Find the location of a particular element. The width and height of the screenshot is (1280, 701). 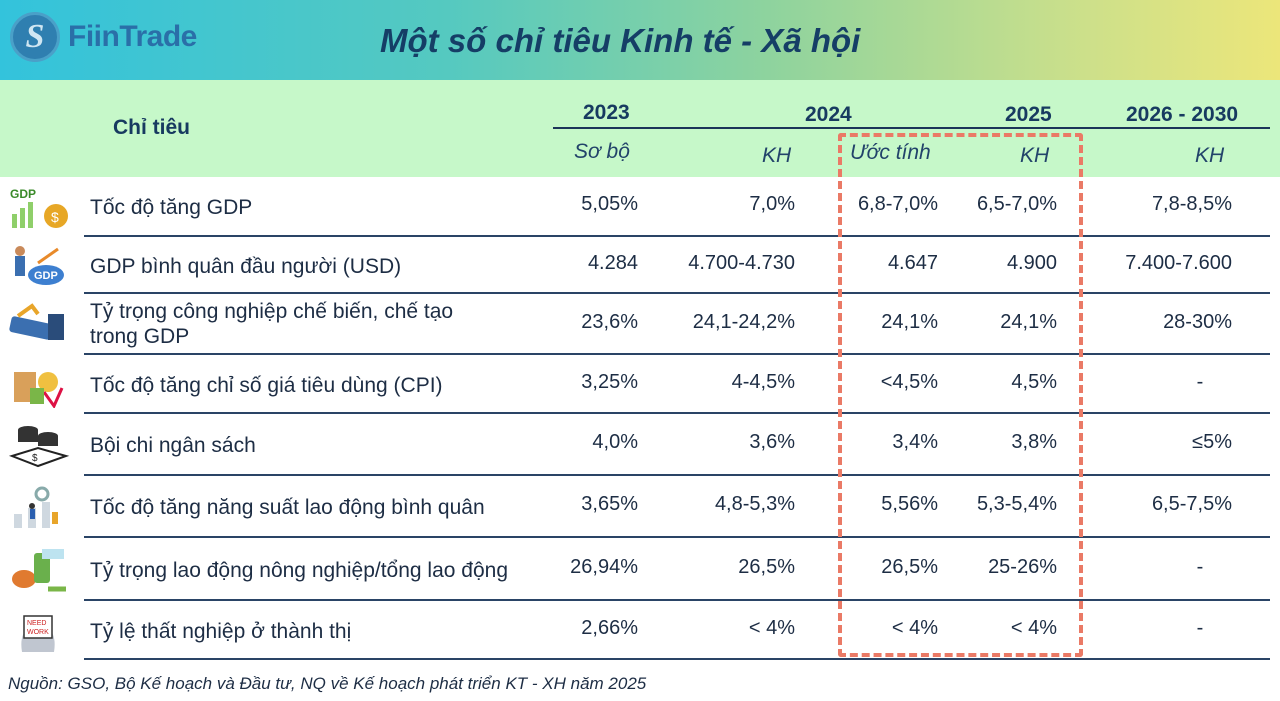

header-2023: 2023 is located at coordinates (606, 112).